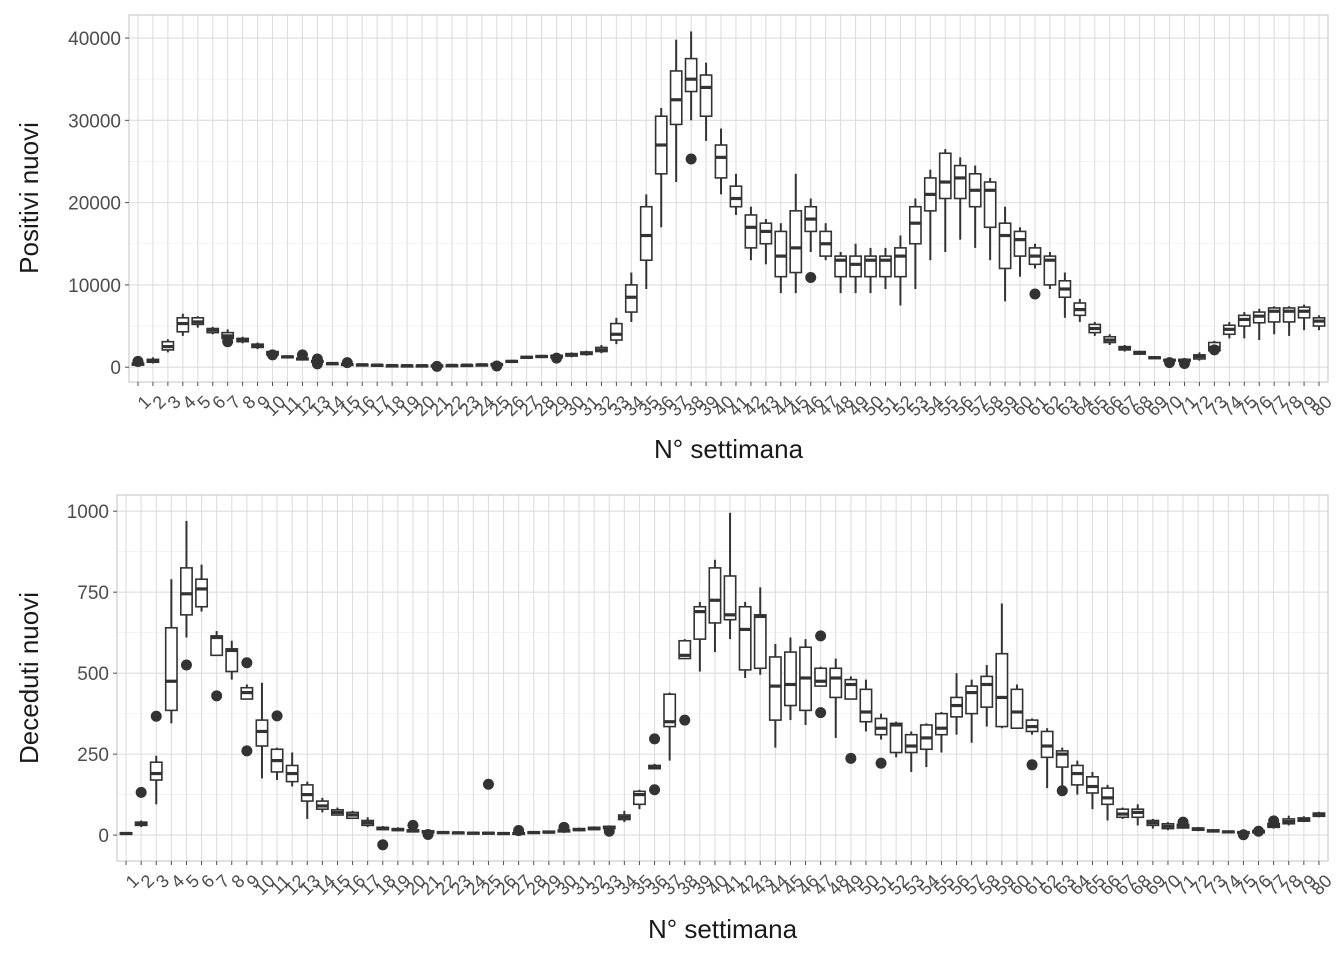 Image resolution: width=1344 pixels, height=965 pixels. I want to click on y-tick-label: 0, so click(103, 836).